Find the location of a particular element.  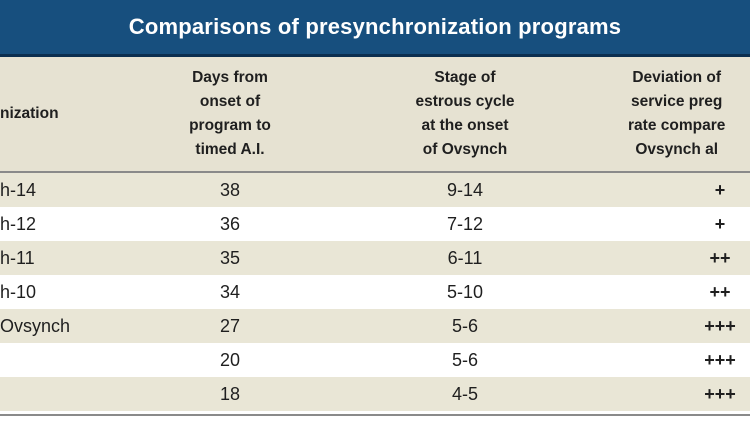

table-row: 18 4-5 +++ is located at coordinates (375, 394).